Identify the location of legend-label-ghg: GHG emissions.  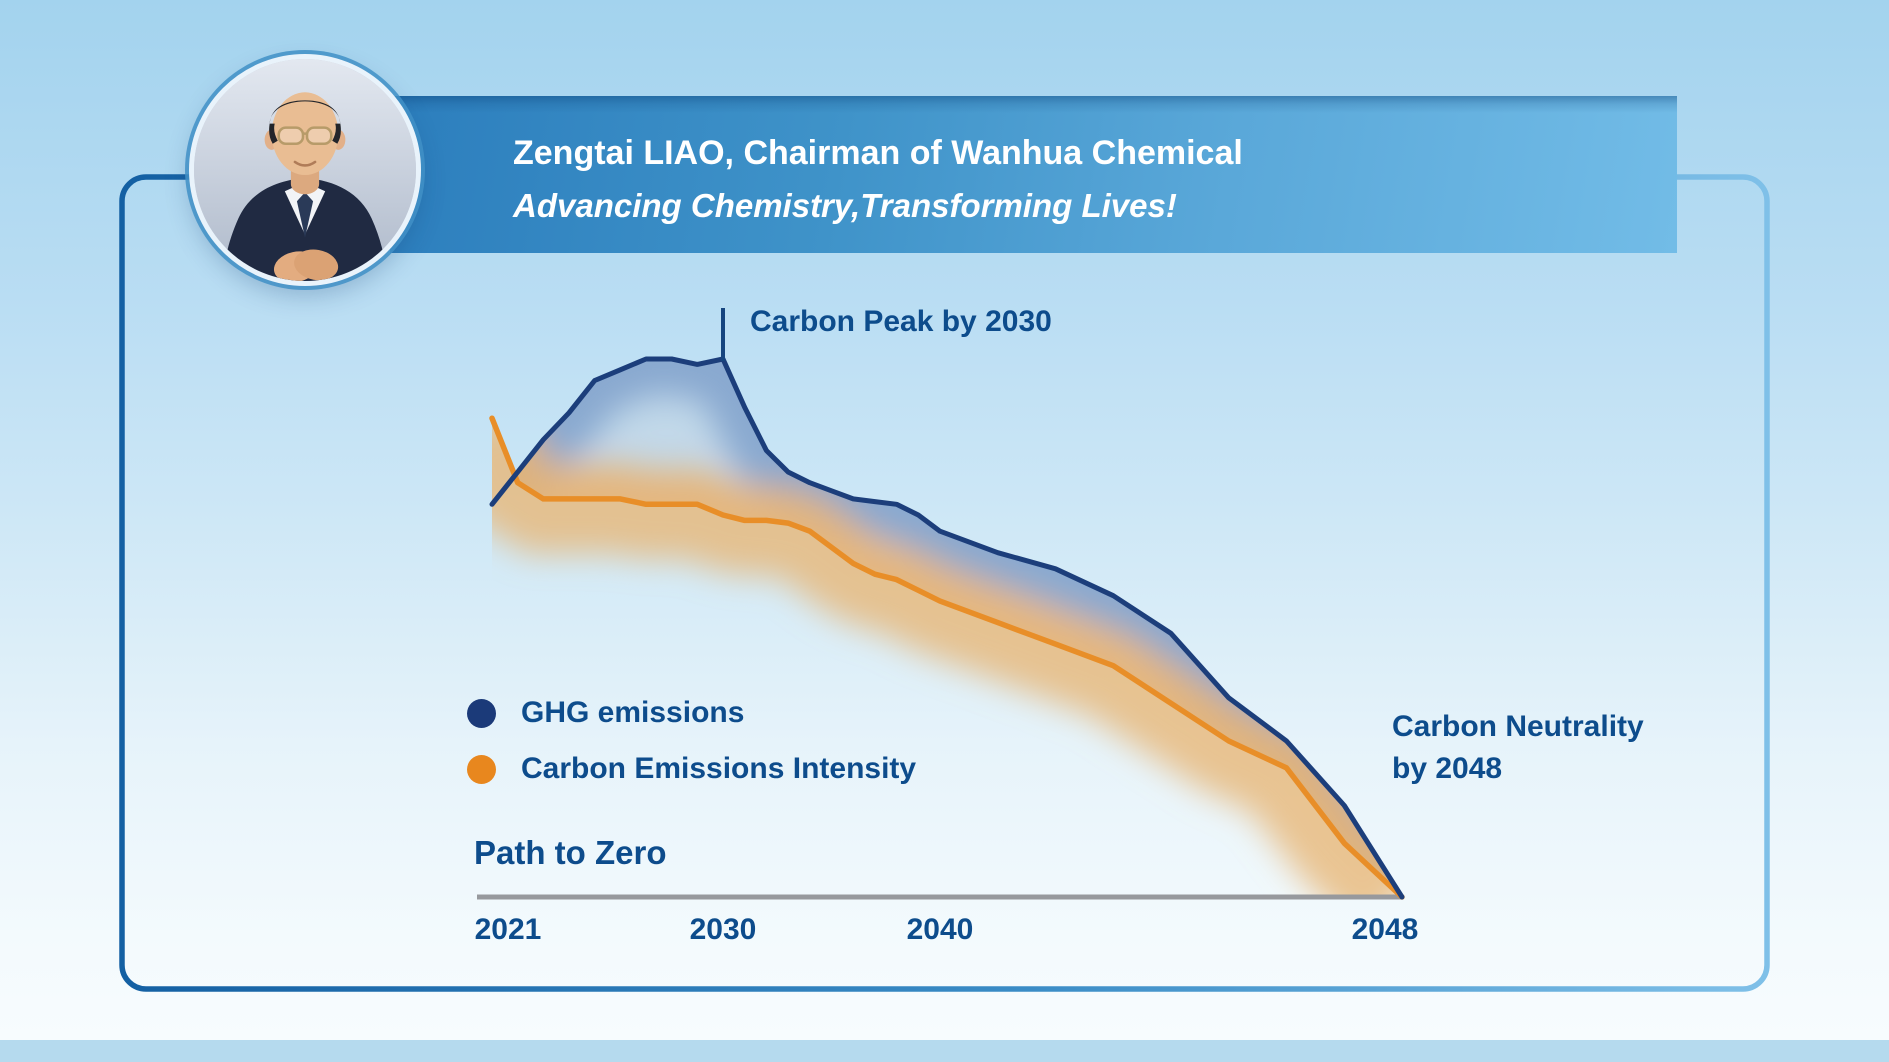
(633, 712).